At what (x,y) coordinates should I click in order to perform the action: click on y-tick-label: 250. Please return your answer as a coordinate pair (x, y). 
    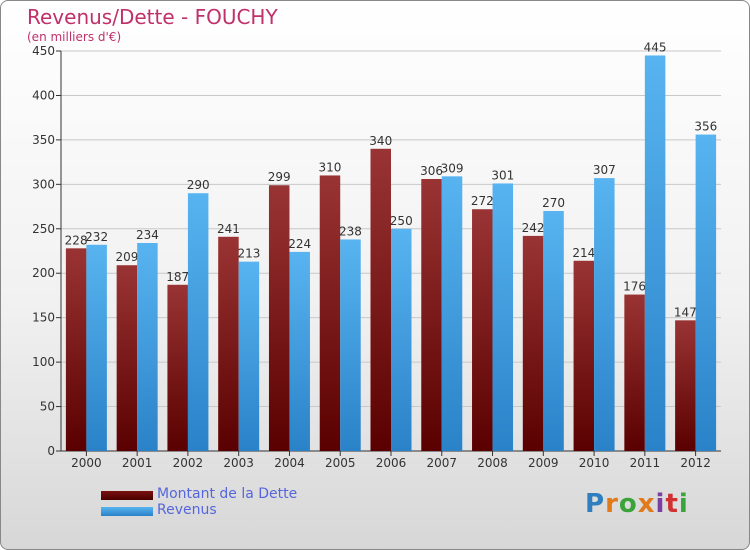
    Looking at the image, I should click on (43, 229).